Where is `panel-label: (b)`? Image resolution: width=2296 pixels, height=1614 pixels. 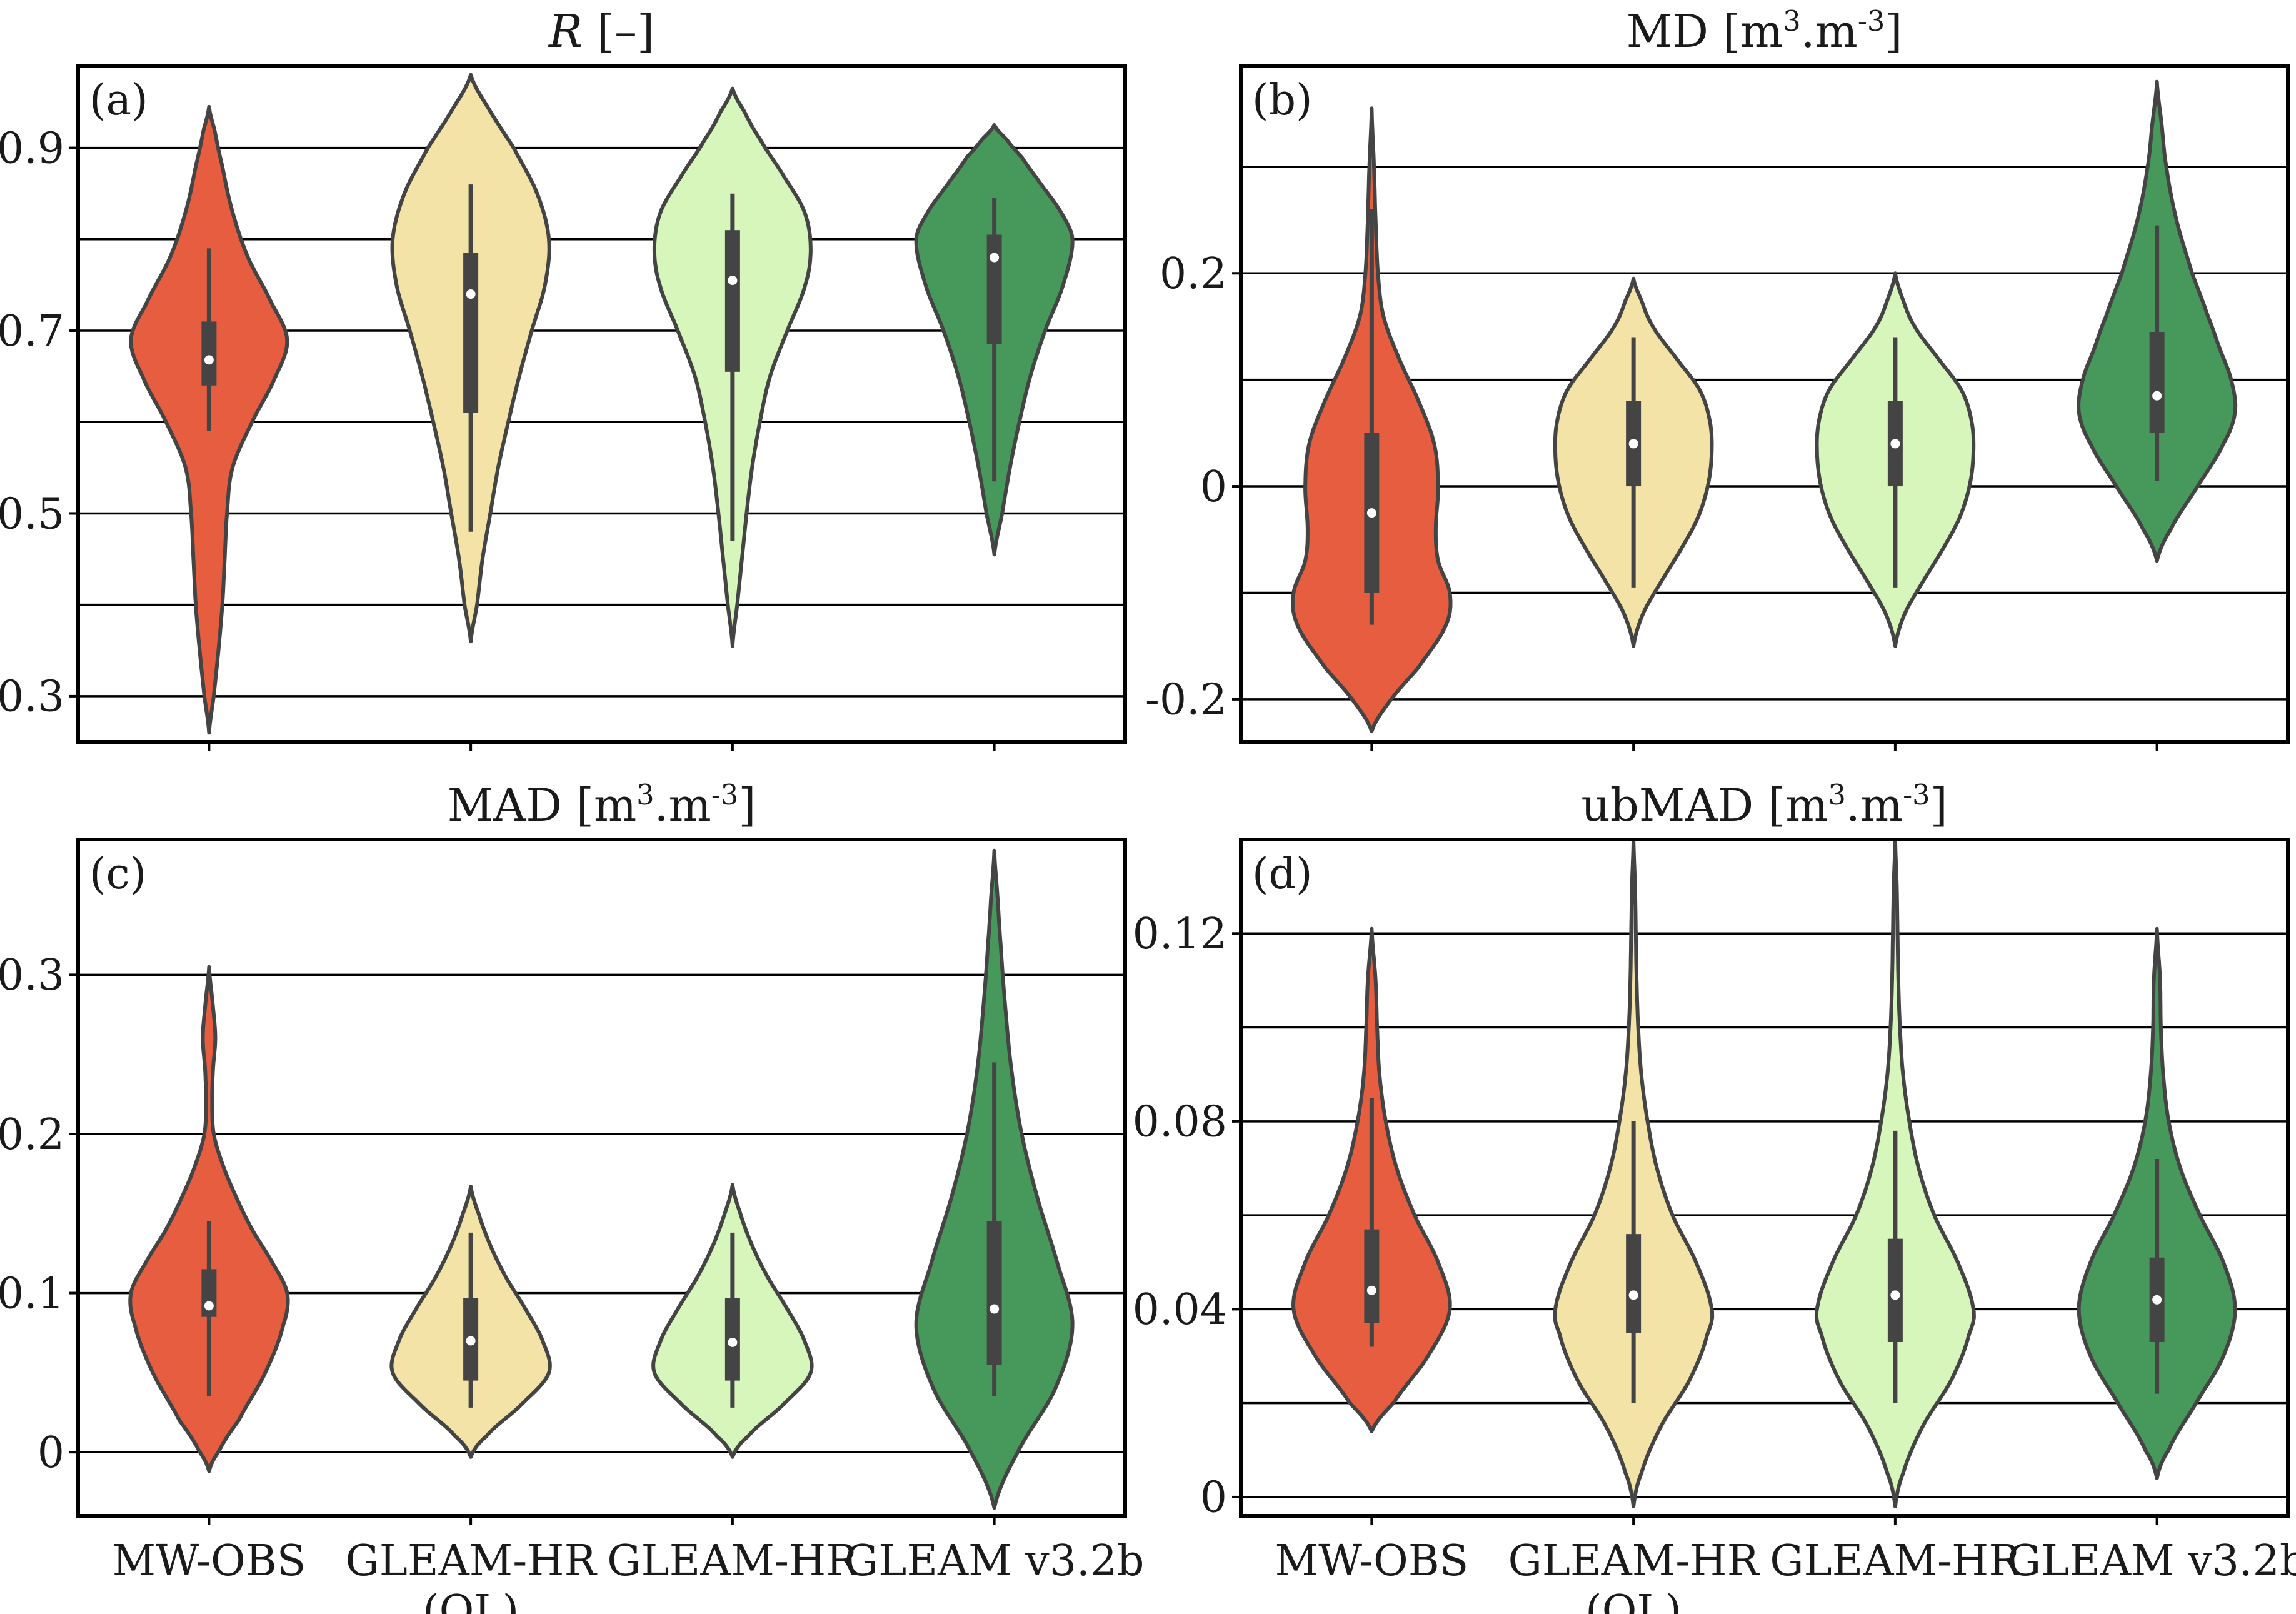
panel-label: (b) is located at coordinates (1282, 101).